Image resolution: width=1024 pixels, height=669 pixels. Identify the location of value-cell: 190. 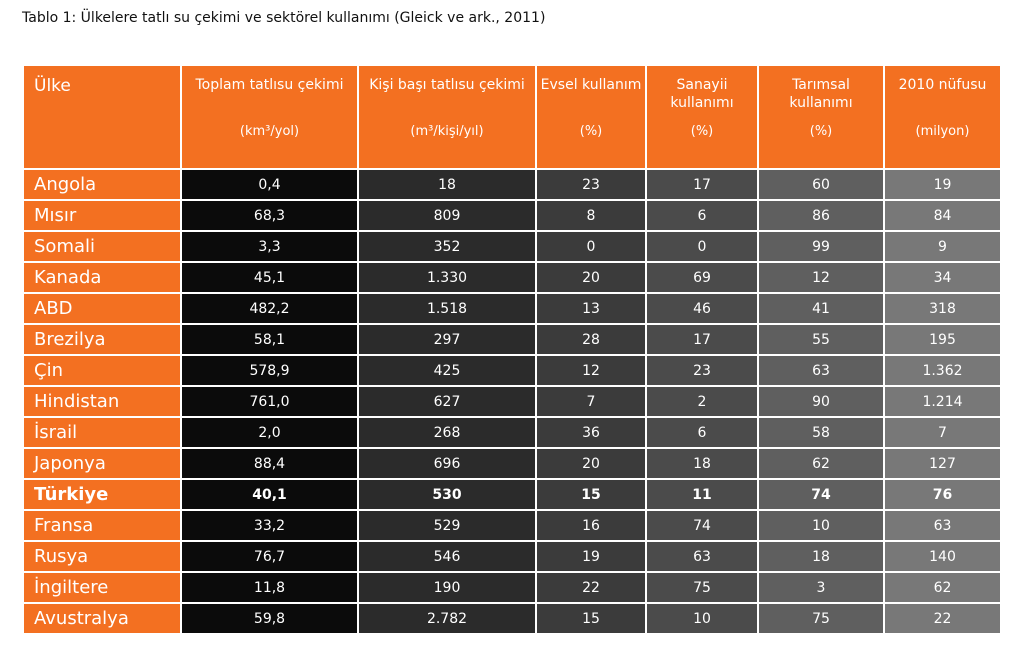
(447, 587).